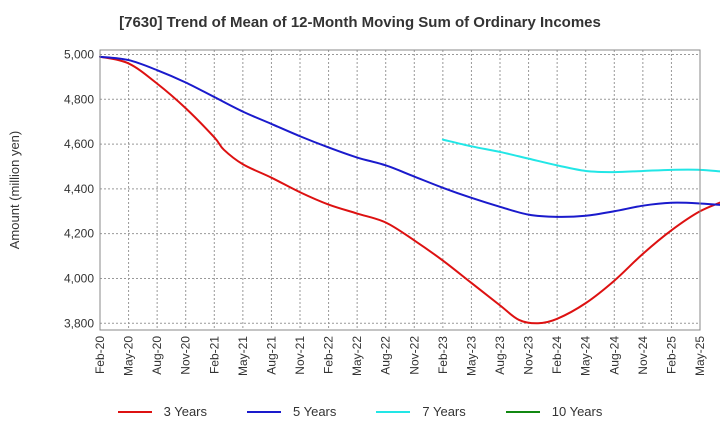 This screenshot has height=440, width=720. I want to click on legend-item-10-years: 10 Years, so click(554, 411).